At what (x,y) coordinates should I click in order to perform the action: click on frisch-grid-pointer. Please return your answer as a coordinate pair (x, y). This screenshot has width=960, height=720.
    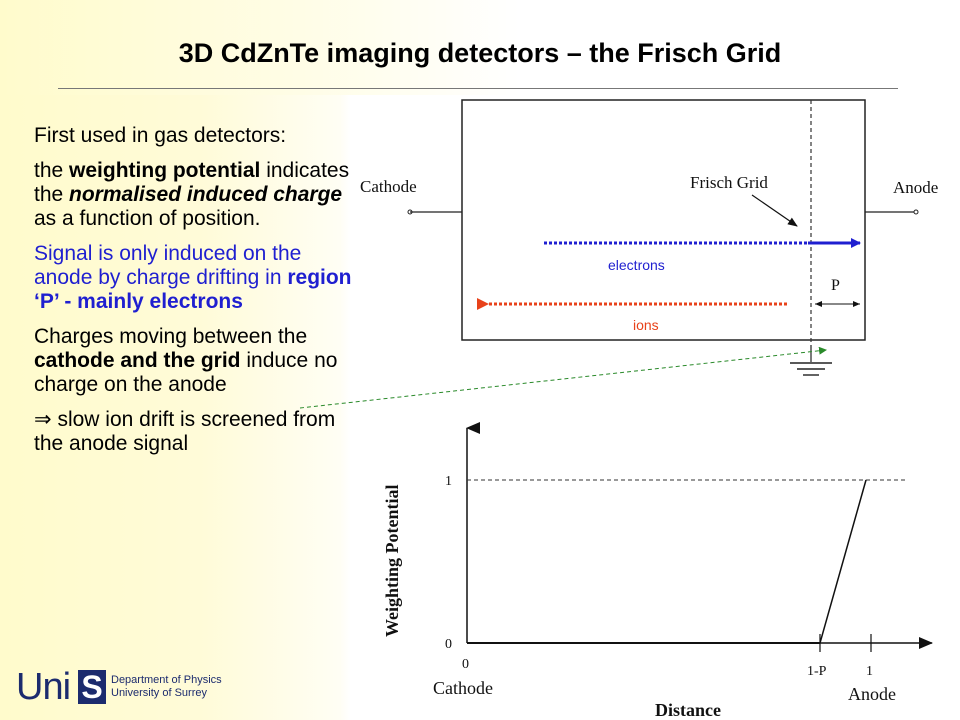
    Looking at the image, I should click on (774, 210).